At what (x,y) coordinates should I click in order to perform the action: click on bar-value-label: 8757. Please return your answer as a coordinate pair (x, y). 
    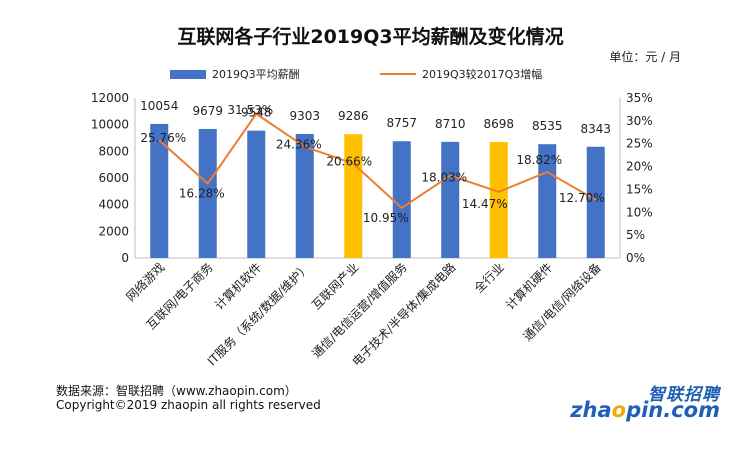
    Looking at the image, I should click on (401, 123).